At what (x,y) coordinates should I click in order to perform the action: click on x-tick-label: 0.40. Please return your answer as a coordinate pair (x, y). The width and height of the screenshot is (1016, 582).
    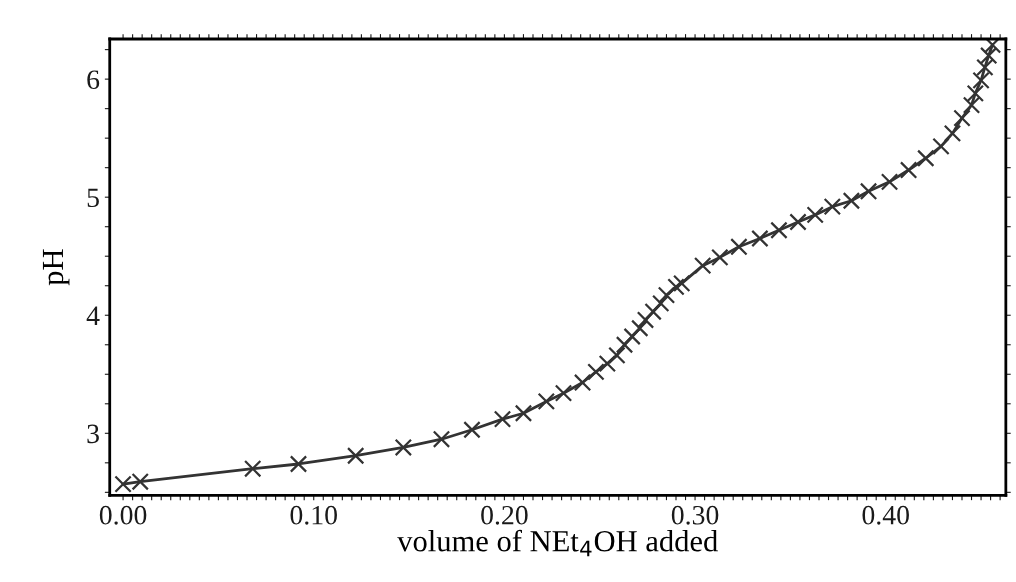
    Looking at the image, I should click on (885, 515).